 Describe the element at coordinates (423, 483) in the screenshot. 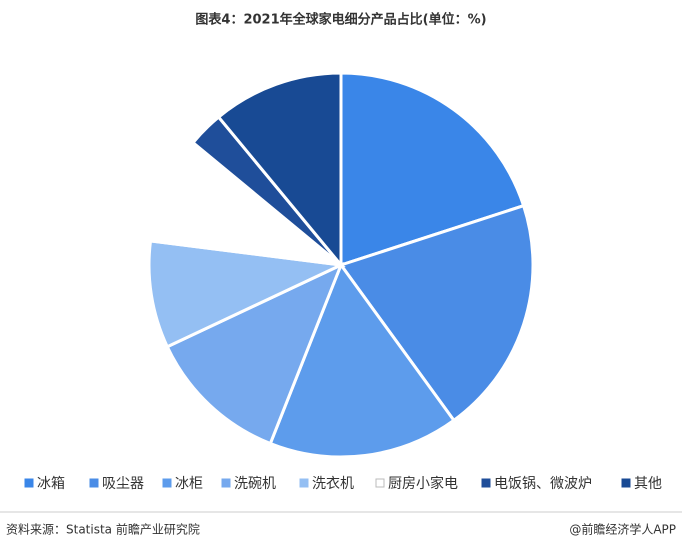

I see `legend-label: 厨房小家电` at that location.